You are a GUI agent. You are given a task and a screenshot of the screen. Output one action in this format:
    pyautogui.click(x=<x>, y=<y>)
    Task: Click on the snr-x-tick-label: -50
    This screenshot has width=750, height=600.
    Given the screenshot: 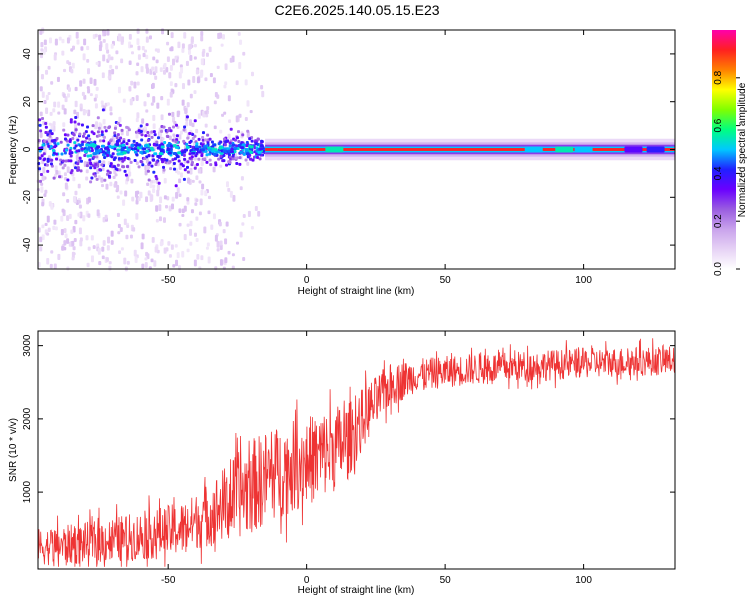 What is the action you would take?
    pyautogui.click(x=168, y=580)
    